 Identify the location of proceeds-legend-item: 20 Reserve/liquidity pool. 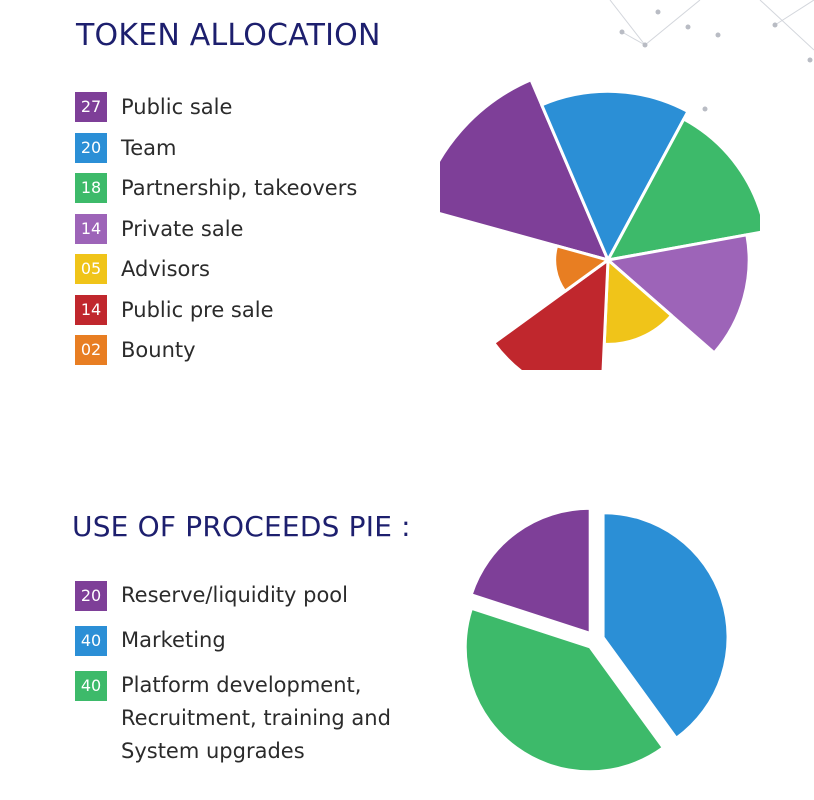
(243, 596).